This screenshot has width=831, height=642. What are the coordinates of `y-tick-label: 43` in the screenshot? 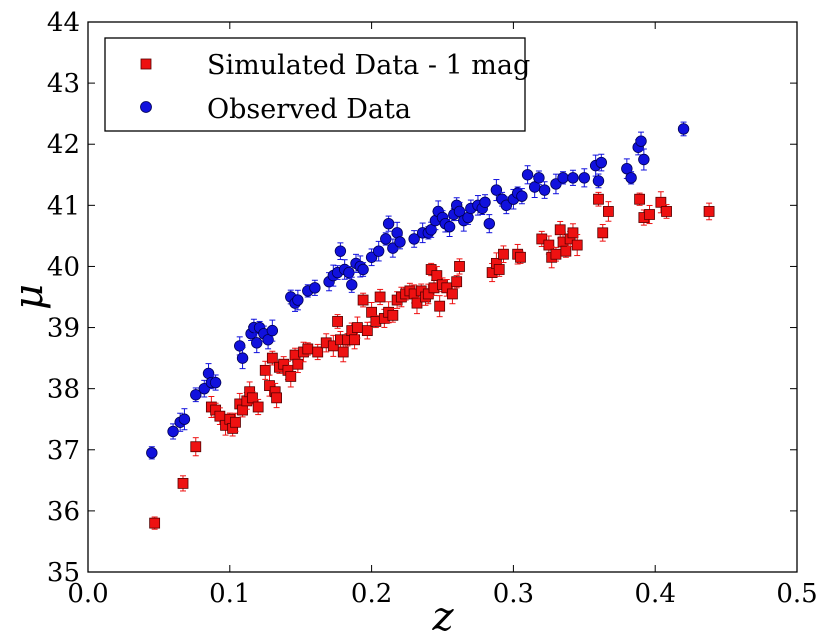 It's located at (63, 84).